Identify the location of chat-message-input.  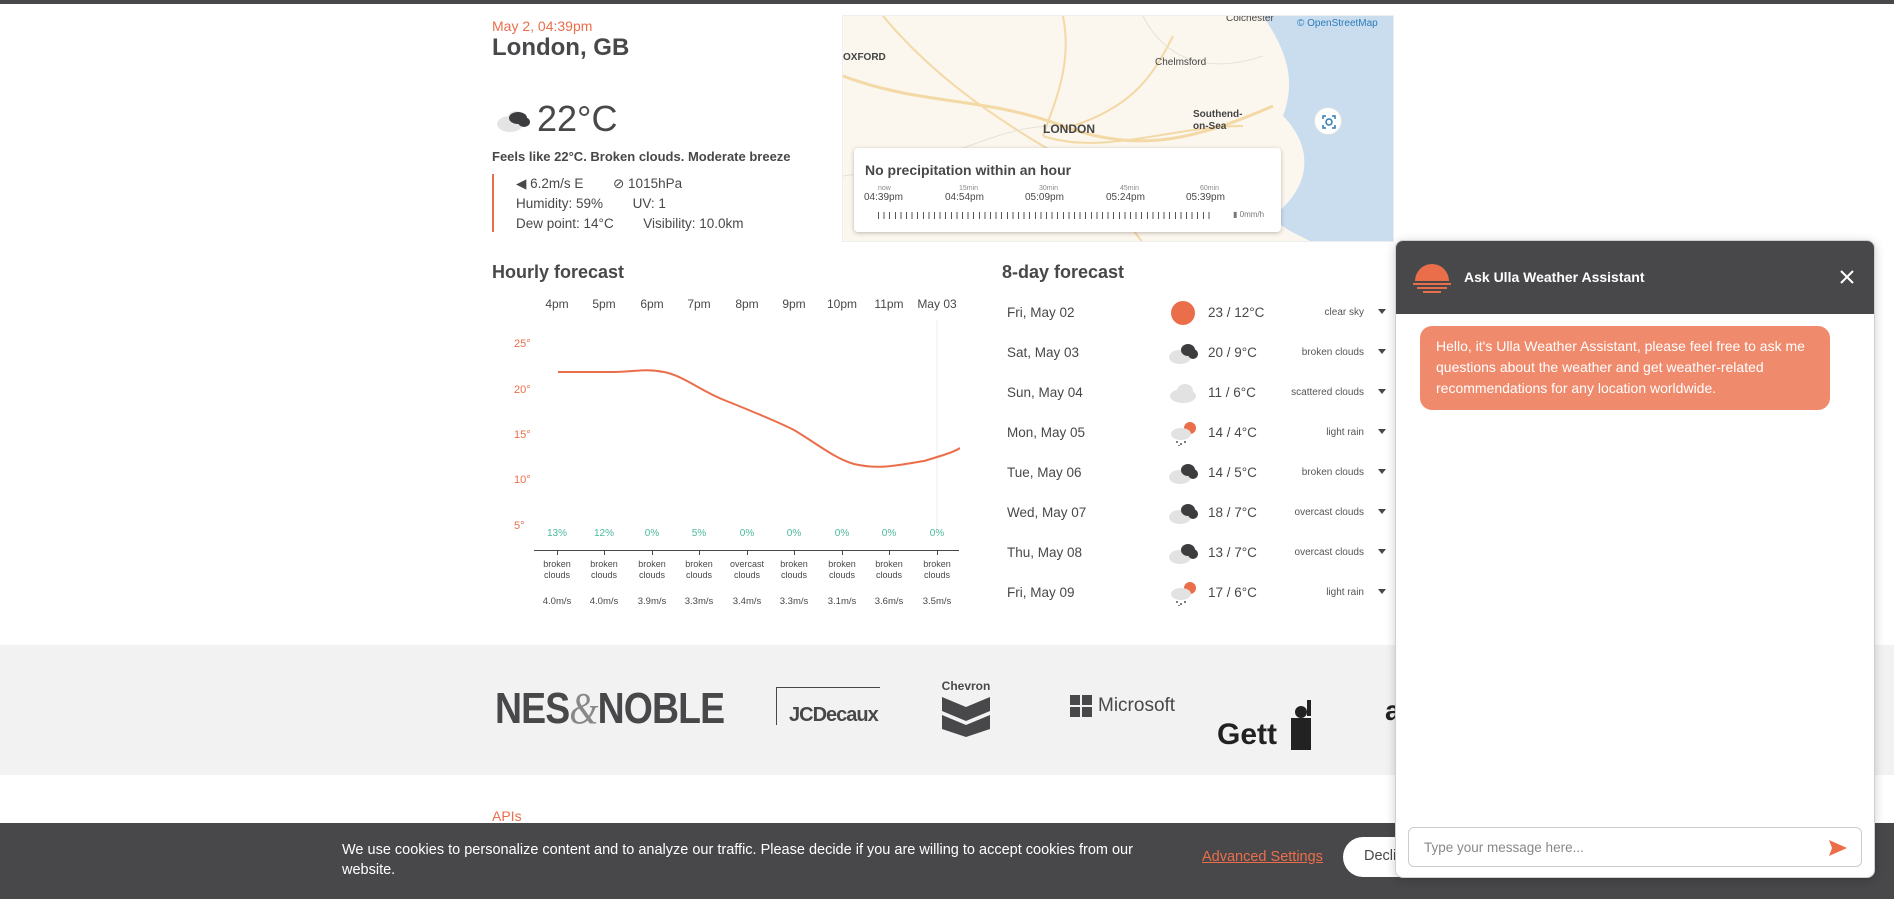
(1614, 847).